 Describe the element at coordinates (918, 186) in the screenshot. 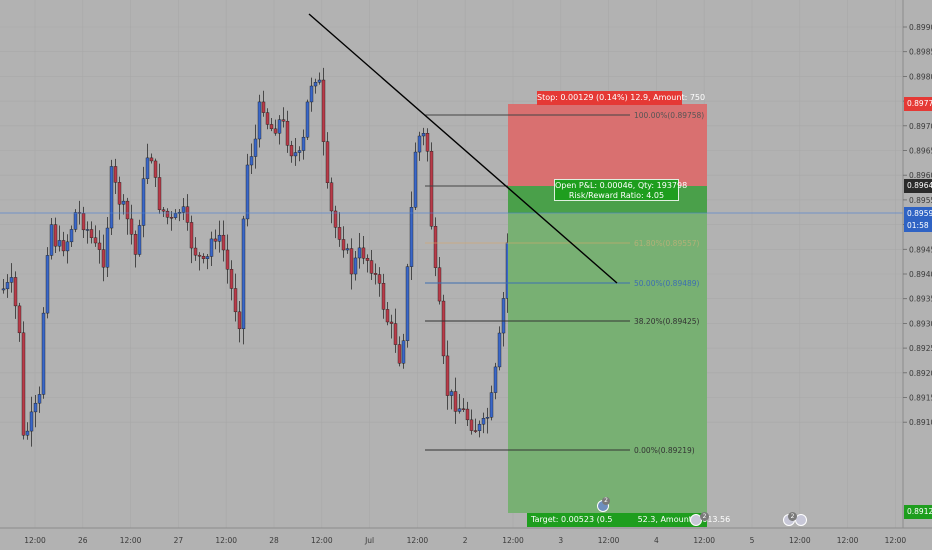

I see `entry-price-flag: 0.89644` at that location.